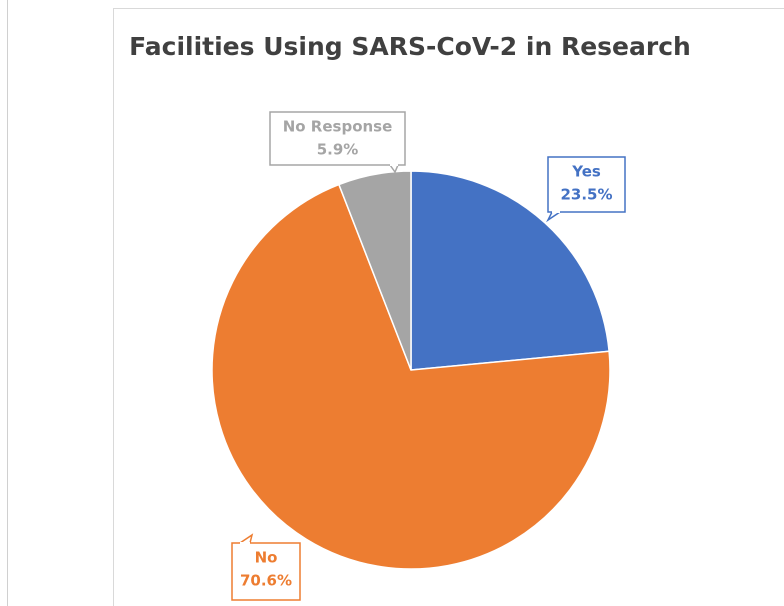 The height and width of the screenshot is (606, 784). Describe the element at coordinates (338, 127) in the screenshot. I see `data-label-category: No Response` at that location.